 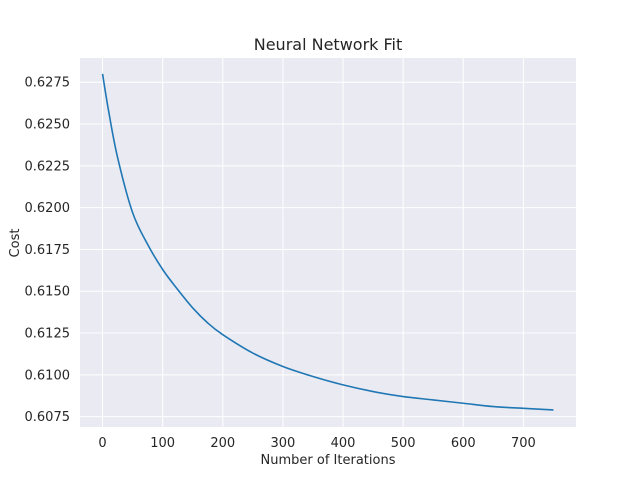 I want to click on y-tick-label: 0.6200, so click(x=48, y=208).